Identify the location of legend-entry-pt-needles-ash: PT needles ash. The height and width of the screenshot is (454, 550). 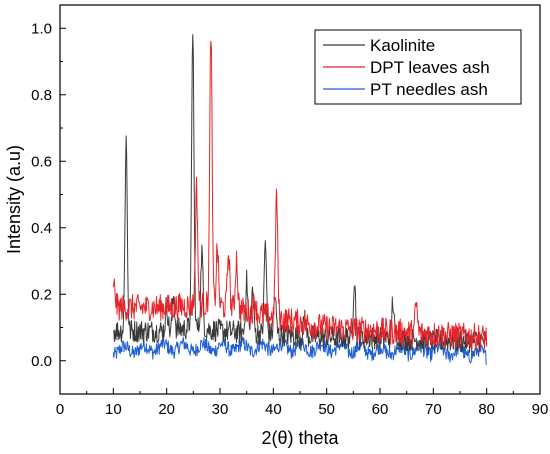
(405, 89).